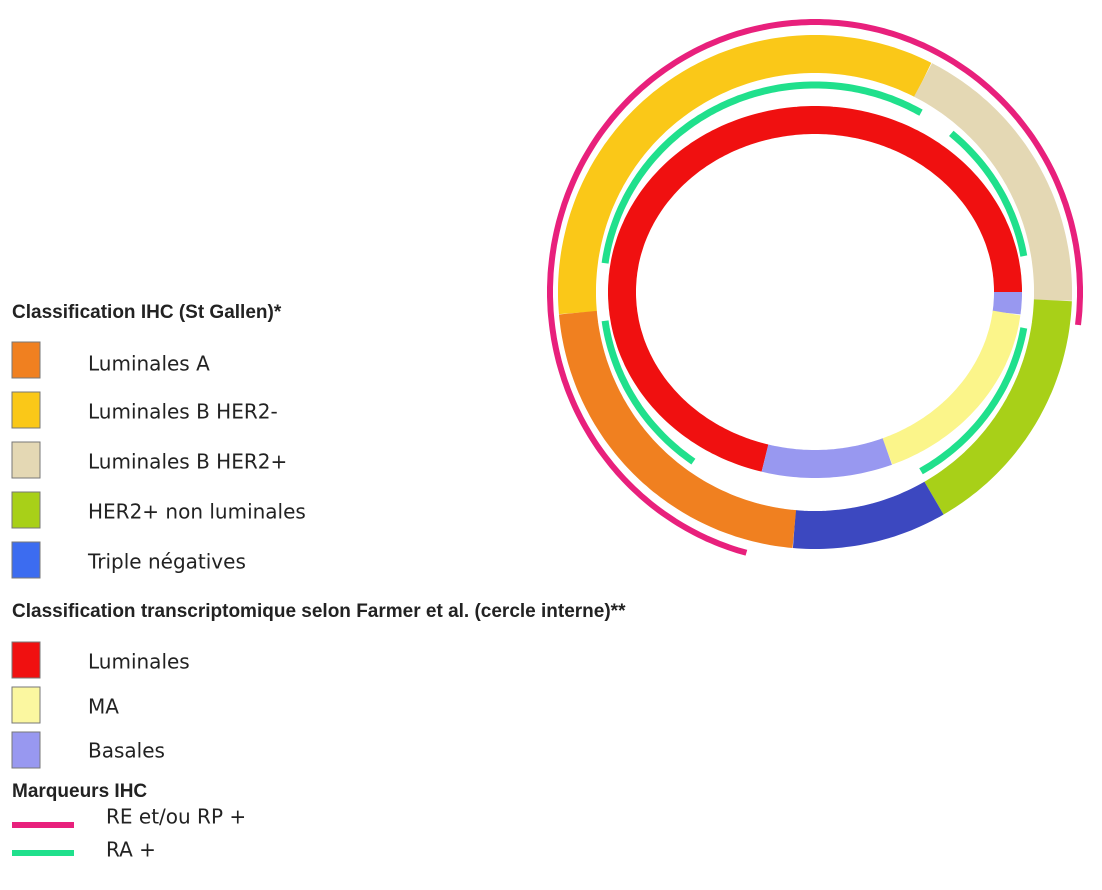  What do you see at coordinates (126, 751) in the screenshot?
I see `legend-item: Basales` at bounding box center [126, 751].